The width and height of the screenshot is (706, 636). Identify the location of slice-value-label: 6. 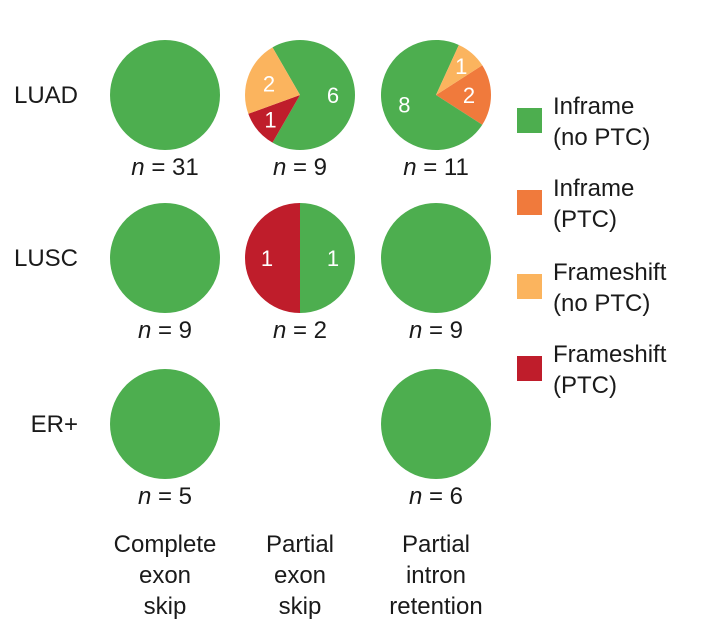
(333, 95).